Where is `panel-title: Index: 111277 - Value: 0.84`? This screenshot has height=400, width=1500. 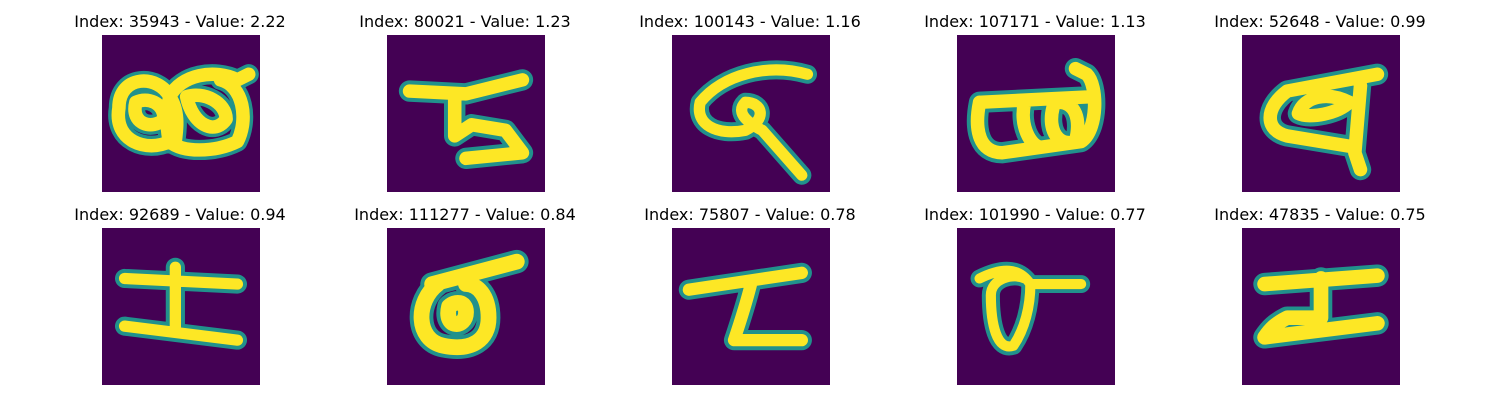 panel-title: Index: 111277 - Value: 0.84 is located at coordinates (465, 214).